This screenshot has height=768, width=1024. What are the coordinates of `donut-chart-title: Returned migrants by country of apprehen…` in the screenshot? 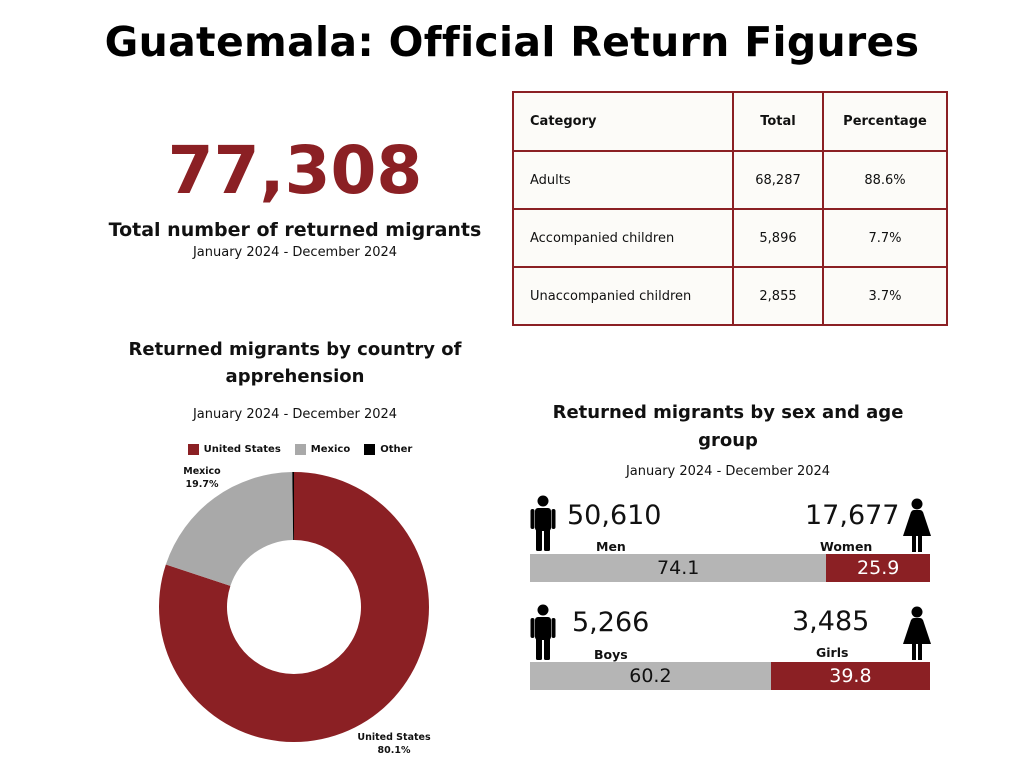 It's located at (295, 363).